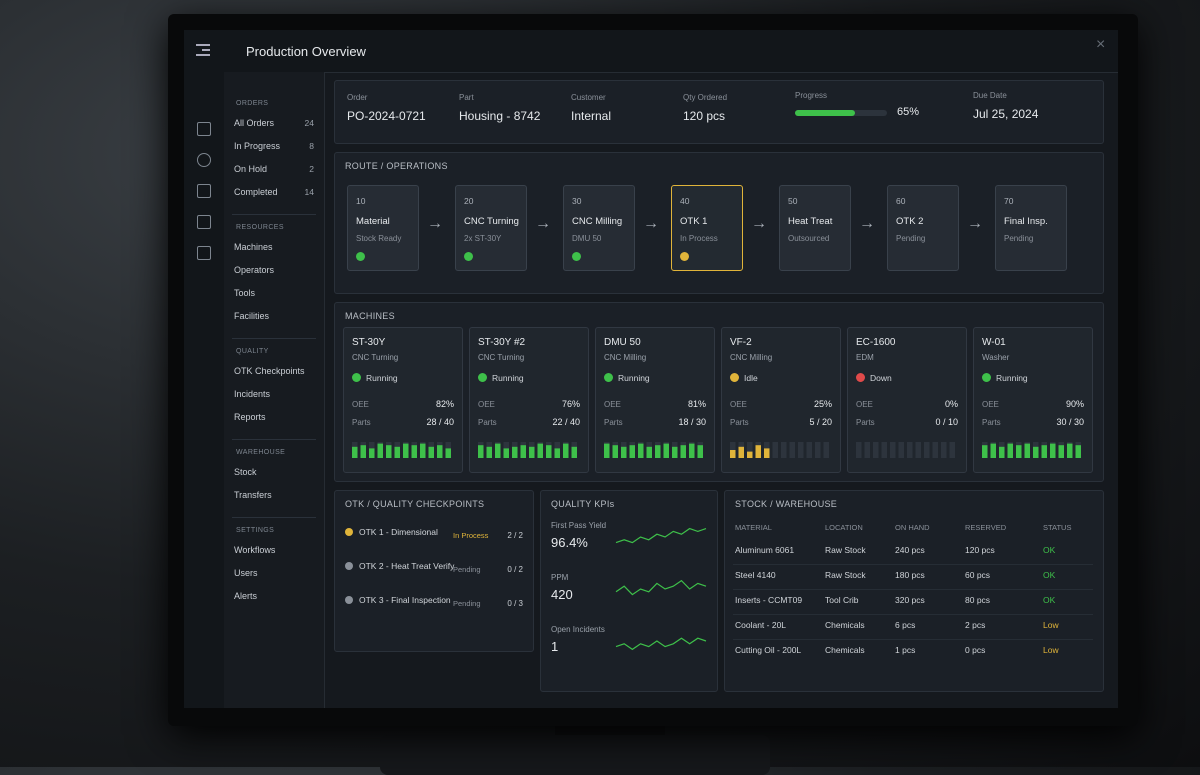 This screenshot has width=1200, height=775. What do you see at coordinates (254, 123) in the screenshot?
I see `nav-item: All Orders` at bounding box center [254, 123].